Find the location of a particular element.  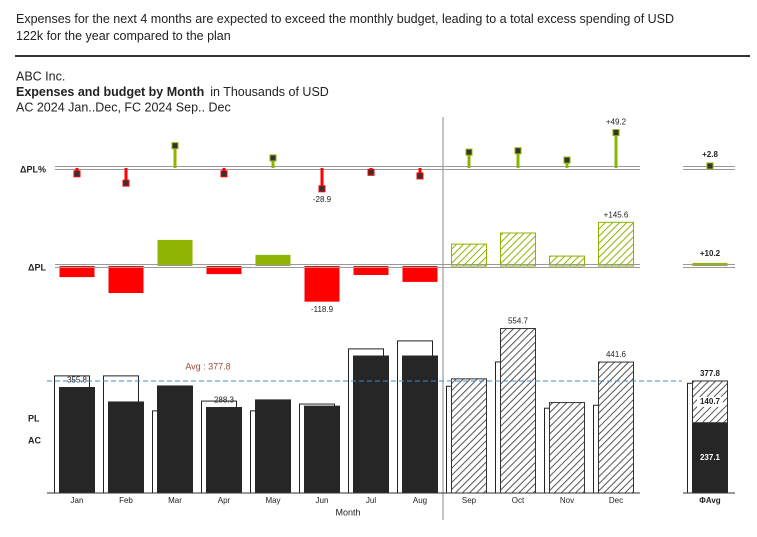

value-label: 288.3 is located at coordinates (224, 400).